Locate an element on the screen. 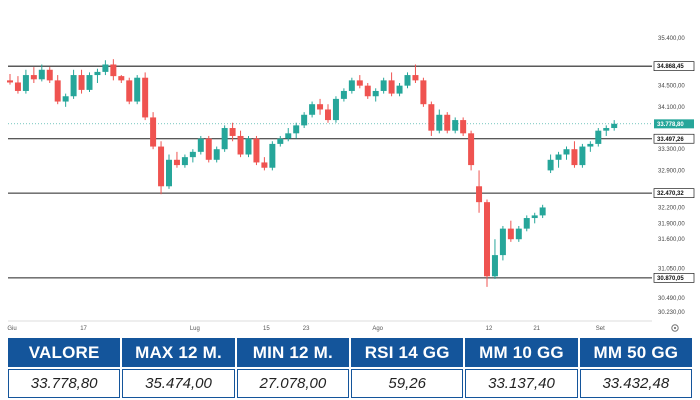  price-axis-label: 32.200,00 is located at coordinates (671, 208).